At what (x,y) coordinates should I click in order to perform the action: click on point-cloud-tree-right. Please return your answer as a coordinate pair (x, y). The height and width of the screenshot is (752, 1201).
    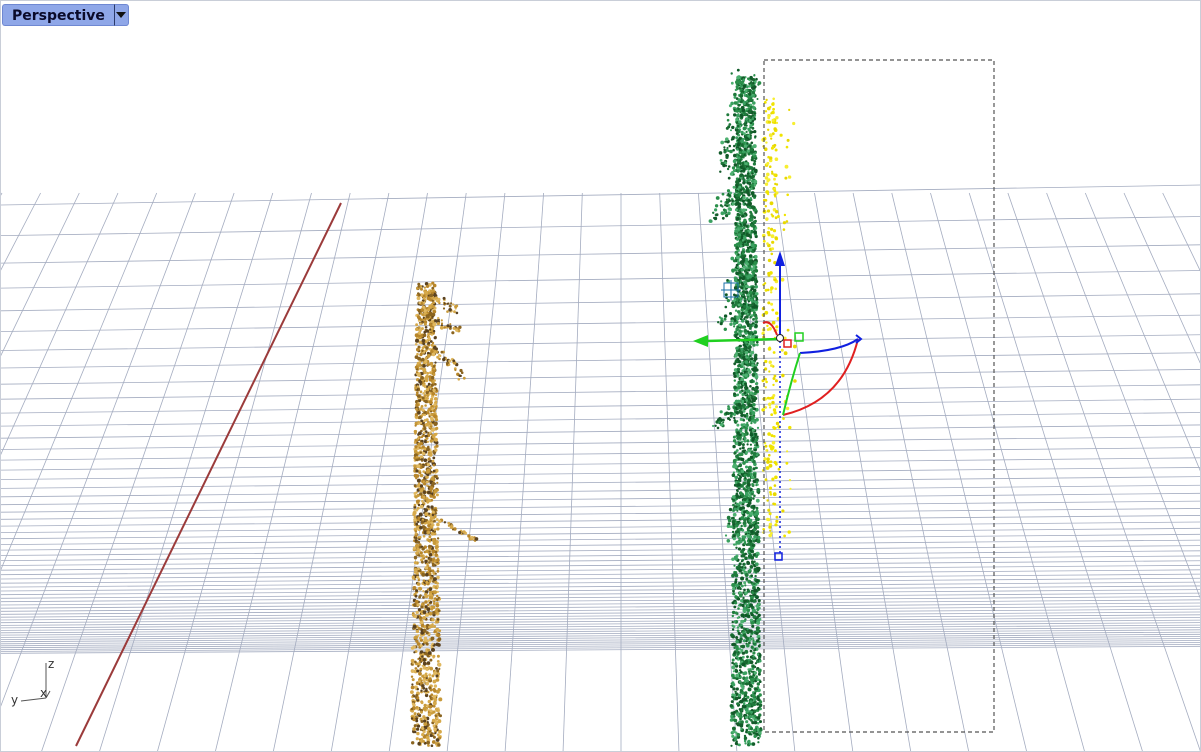
    Looking at the image, I should click on (735, 407).